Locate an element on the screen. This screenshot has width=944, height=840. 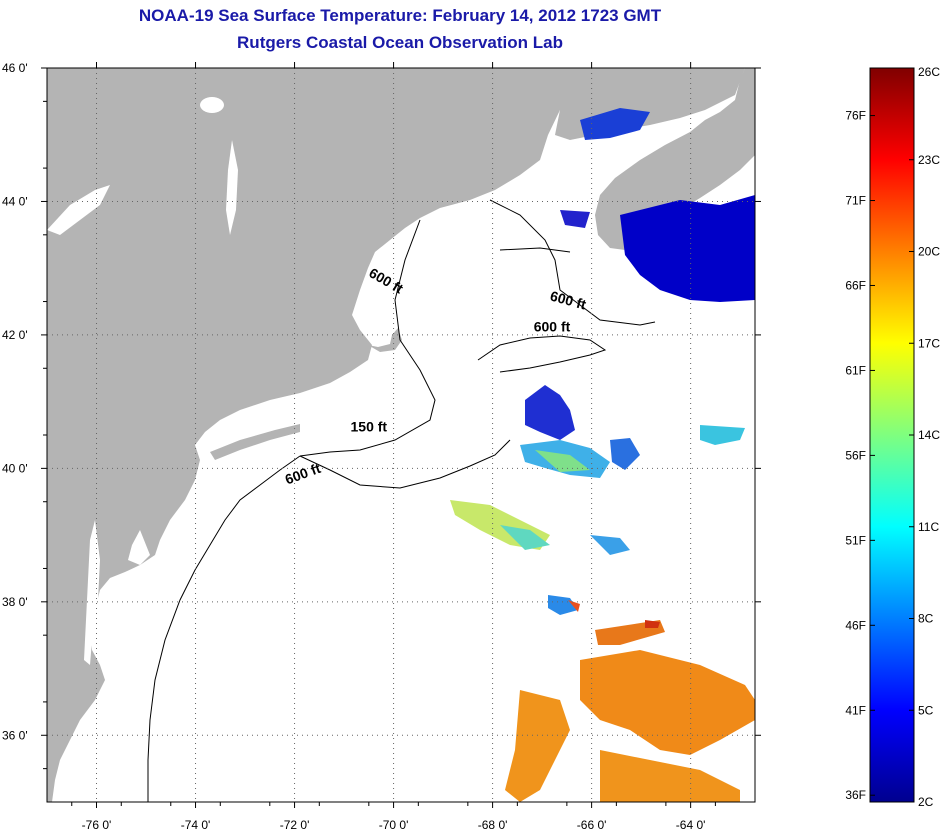
colorbar-label-fahrenheit: 36F is located at coordinates (855, 795).